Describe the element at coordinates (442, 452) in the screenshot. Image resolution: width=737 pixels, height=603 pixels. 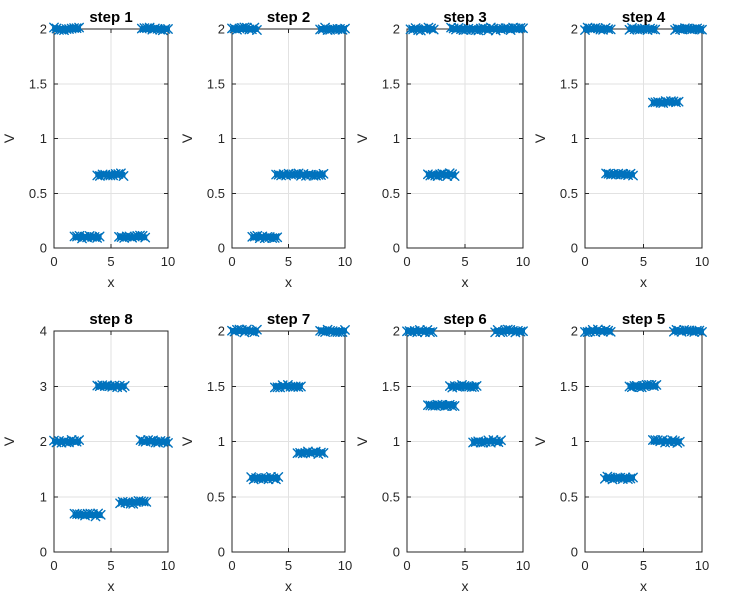
I see `subplot-step-6: step 6 0 5 10 0 0.5 1 1.5 2 x V` at that location.